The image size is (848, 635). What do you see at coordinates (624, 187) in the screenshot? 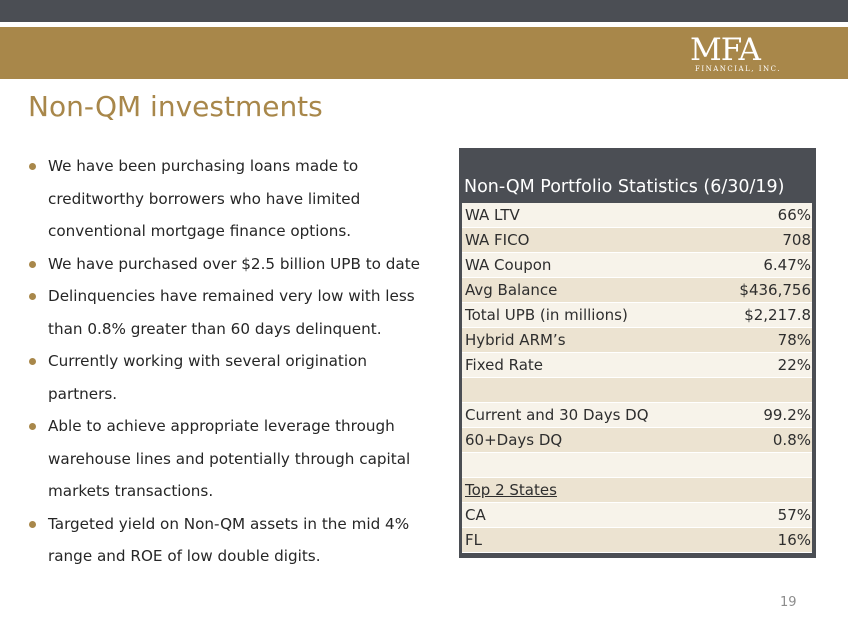
I see `stats-table-title: Non-QM Portfolio Statistics (6/30/19)` at bounding box center [624, 187].